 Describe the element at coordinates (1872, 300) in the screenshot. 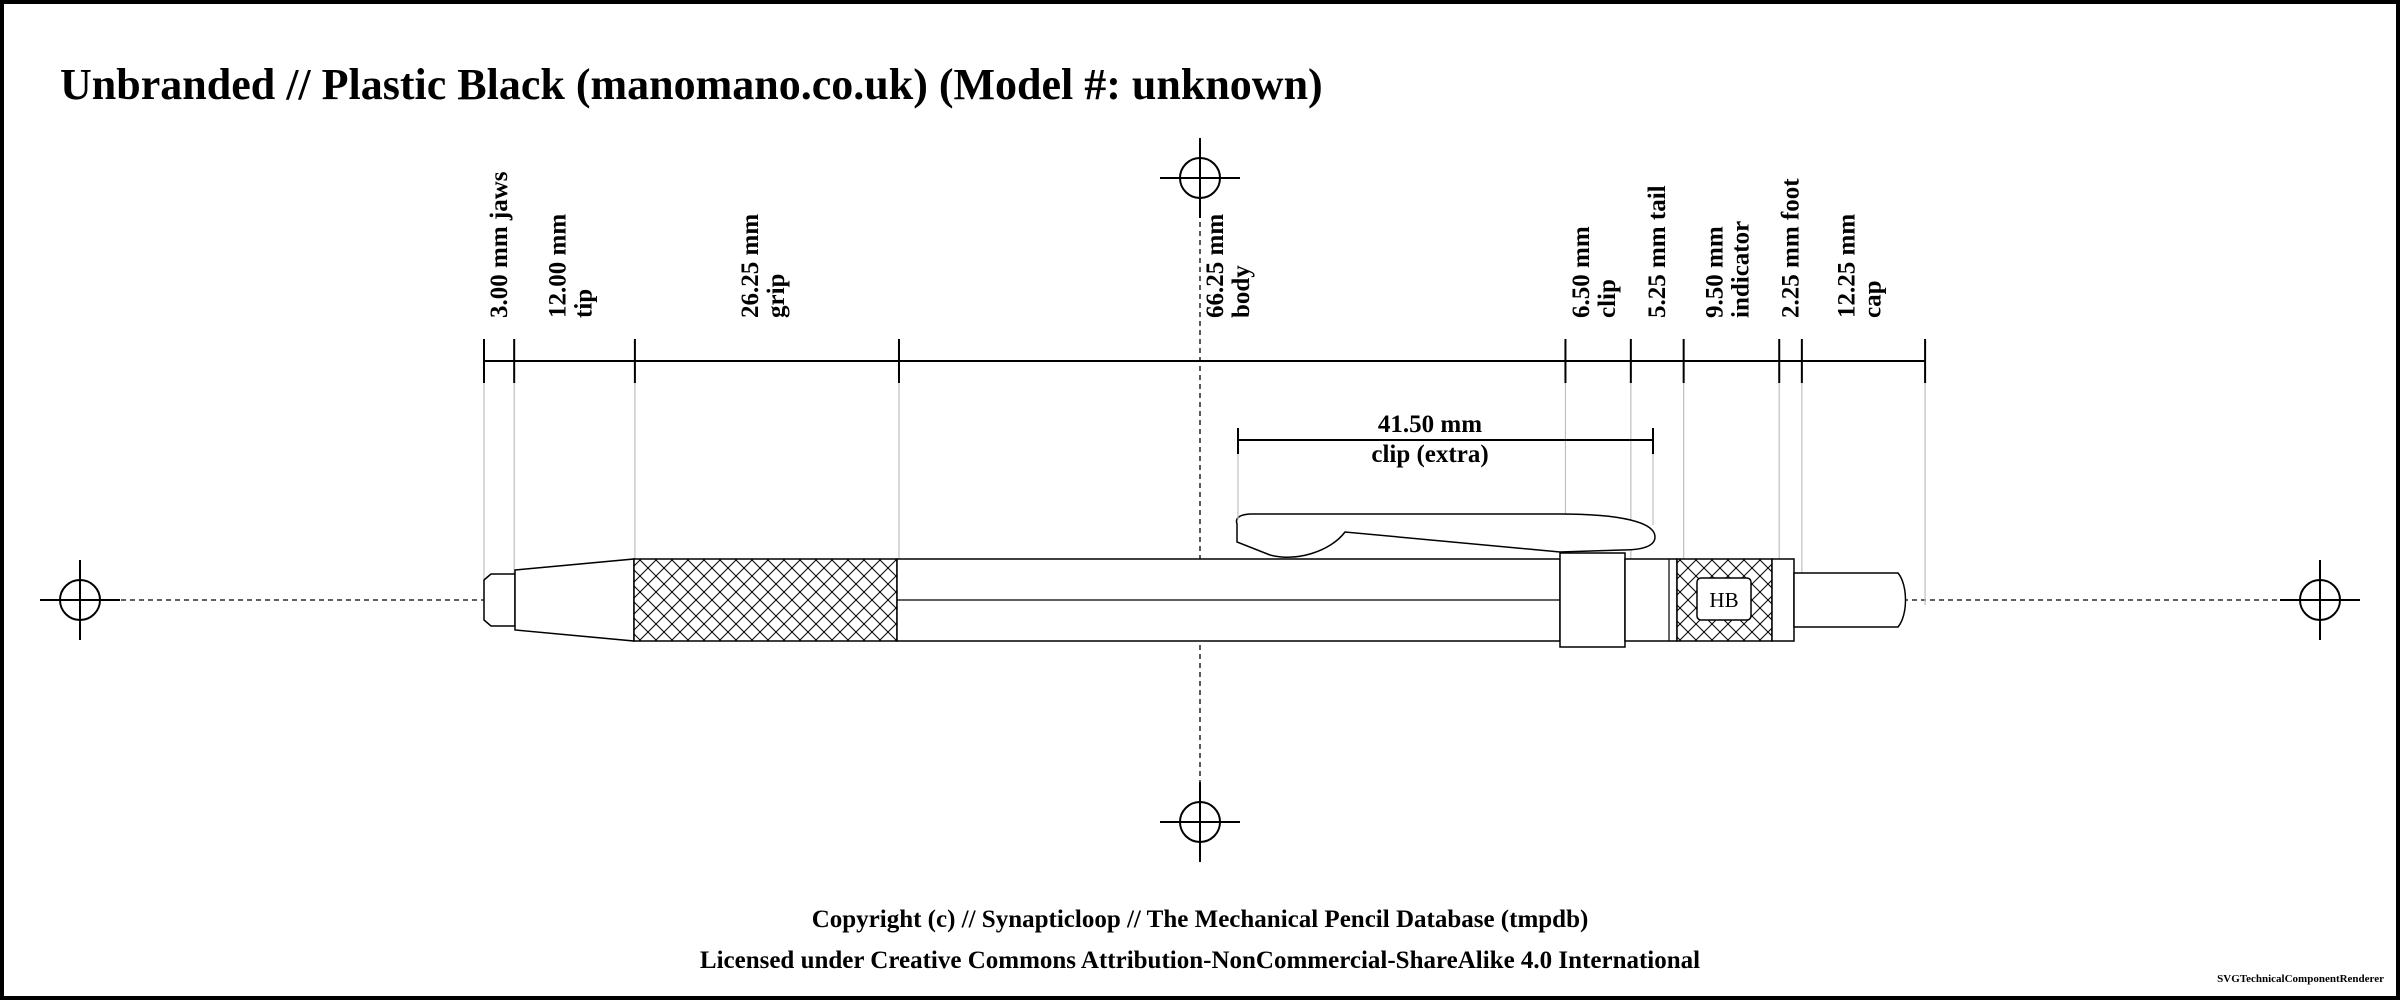

I see `dimension-name-text: cap` at that location.